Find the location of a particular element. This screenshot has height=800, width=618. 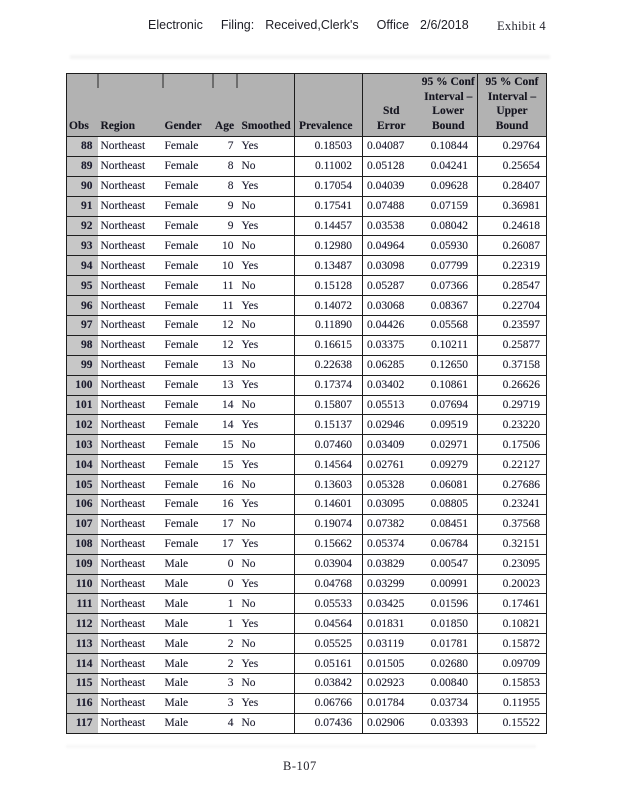

cell-ci-upper: 0.15522 is located at coordinates (512, 723).